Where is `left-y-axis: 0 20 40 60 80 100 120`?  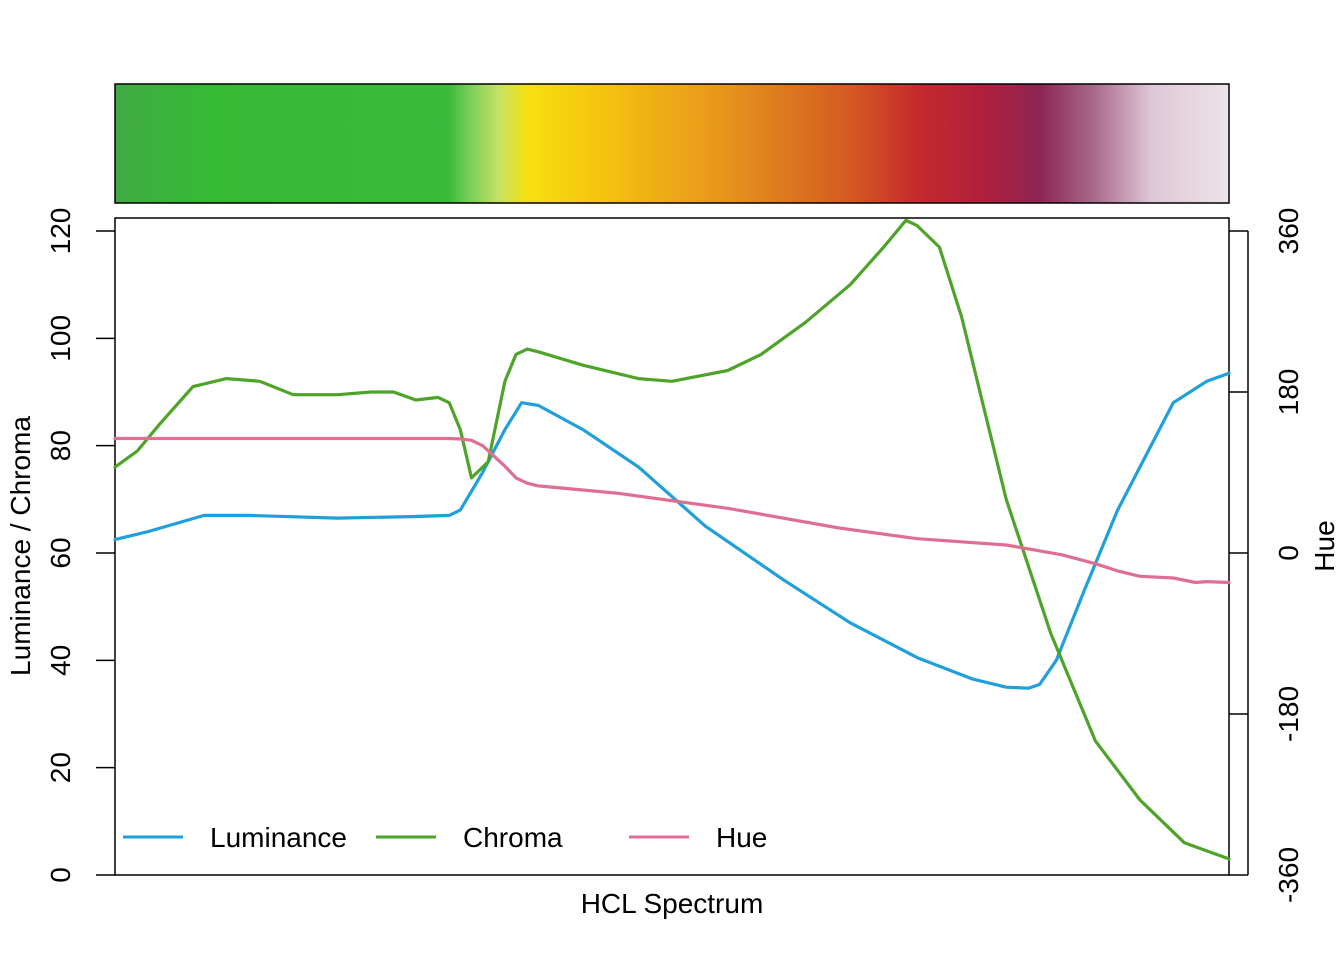 left-y-axis: 0 20 40 60 80 100 120 is located at coordinates (80, 545).